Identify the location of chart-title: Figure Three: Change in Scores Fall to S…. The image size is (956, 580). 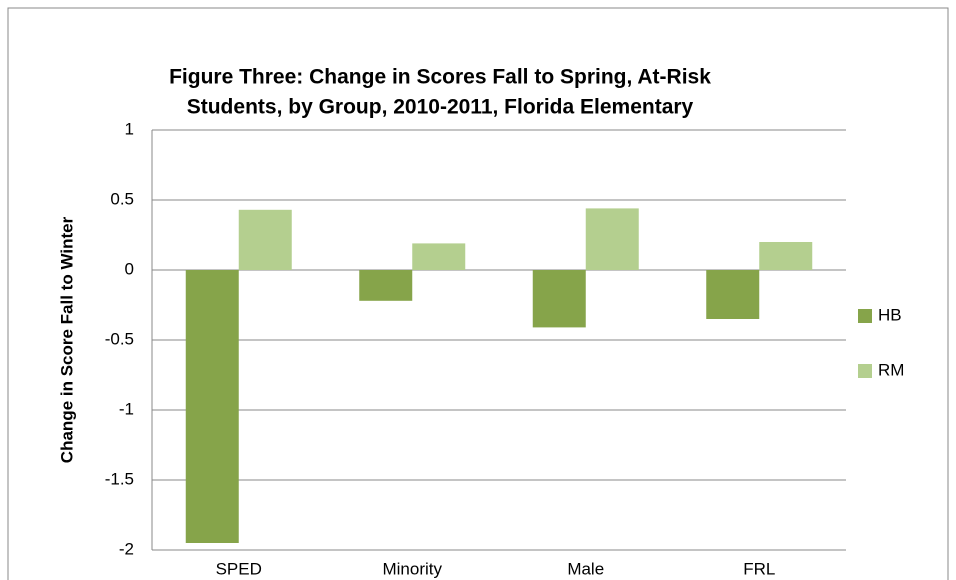
(440, 77).